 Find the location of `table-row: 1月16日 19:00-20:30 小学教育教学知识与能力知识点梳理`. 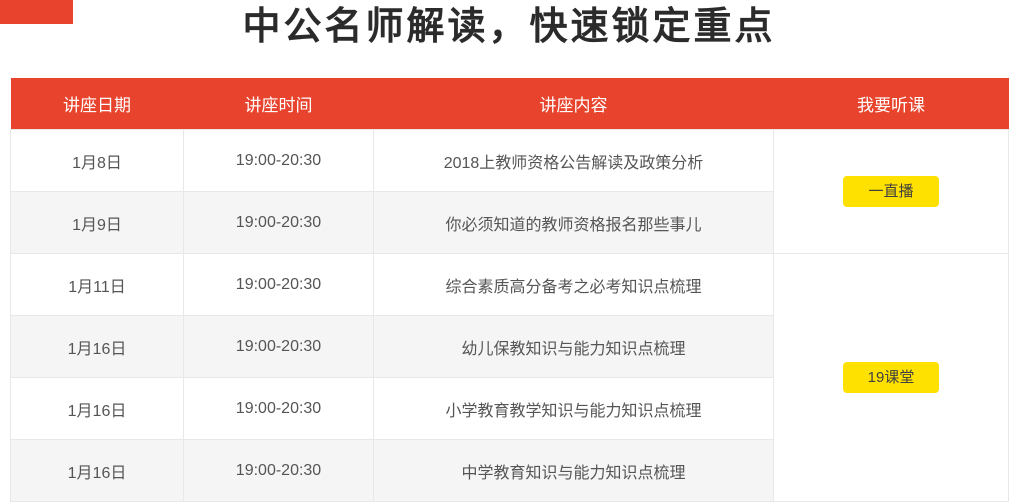

table-row: 1月16日 19:00-20:30 小学教育教学知识与能力知识点梳理 is located at coordinates (509, 408).